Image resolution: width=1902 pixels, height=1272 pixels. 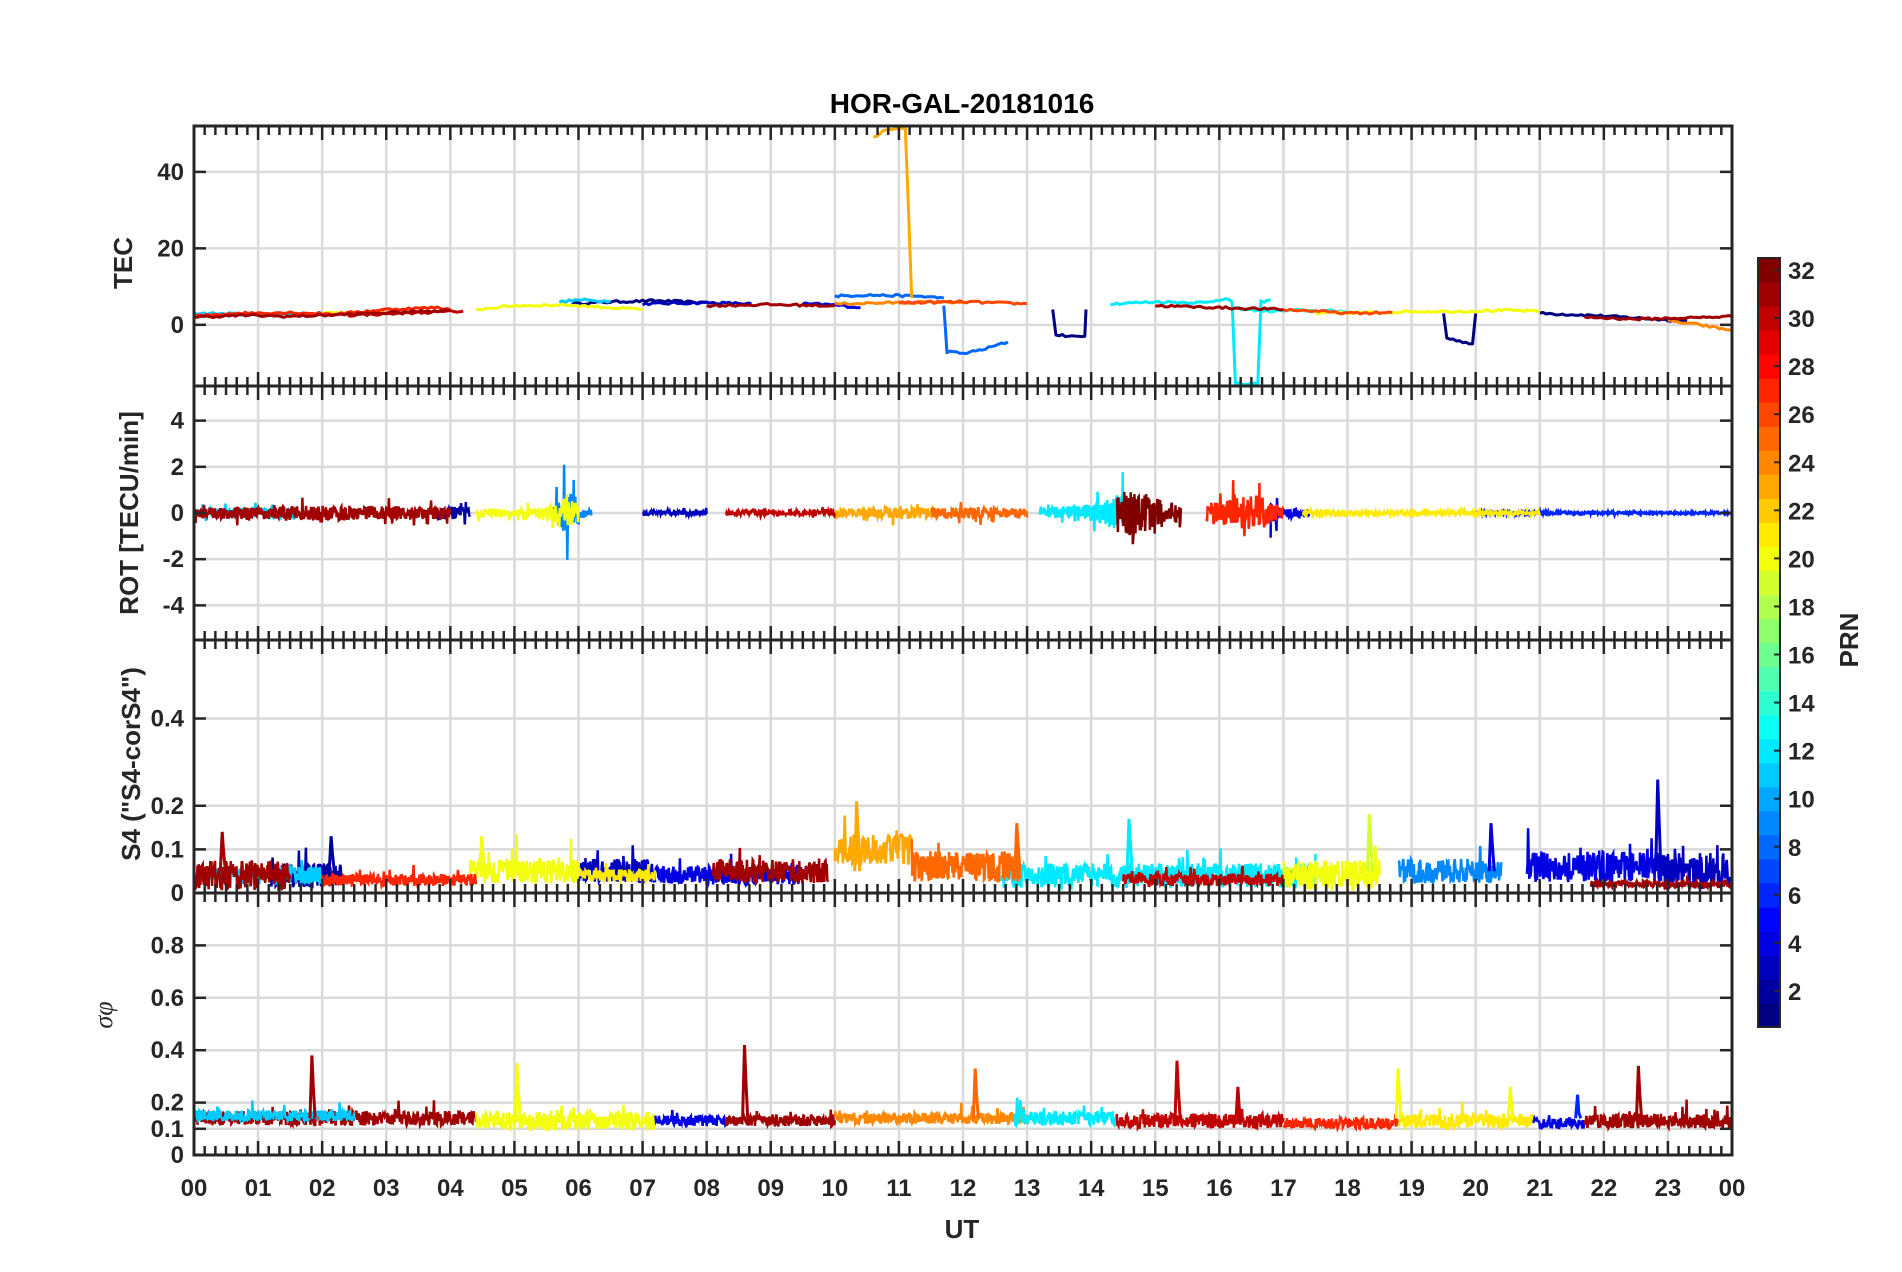 I want to click on y-tick-label: 0.6, so click(x=167, y=998).